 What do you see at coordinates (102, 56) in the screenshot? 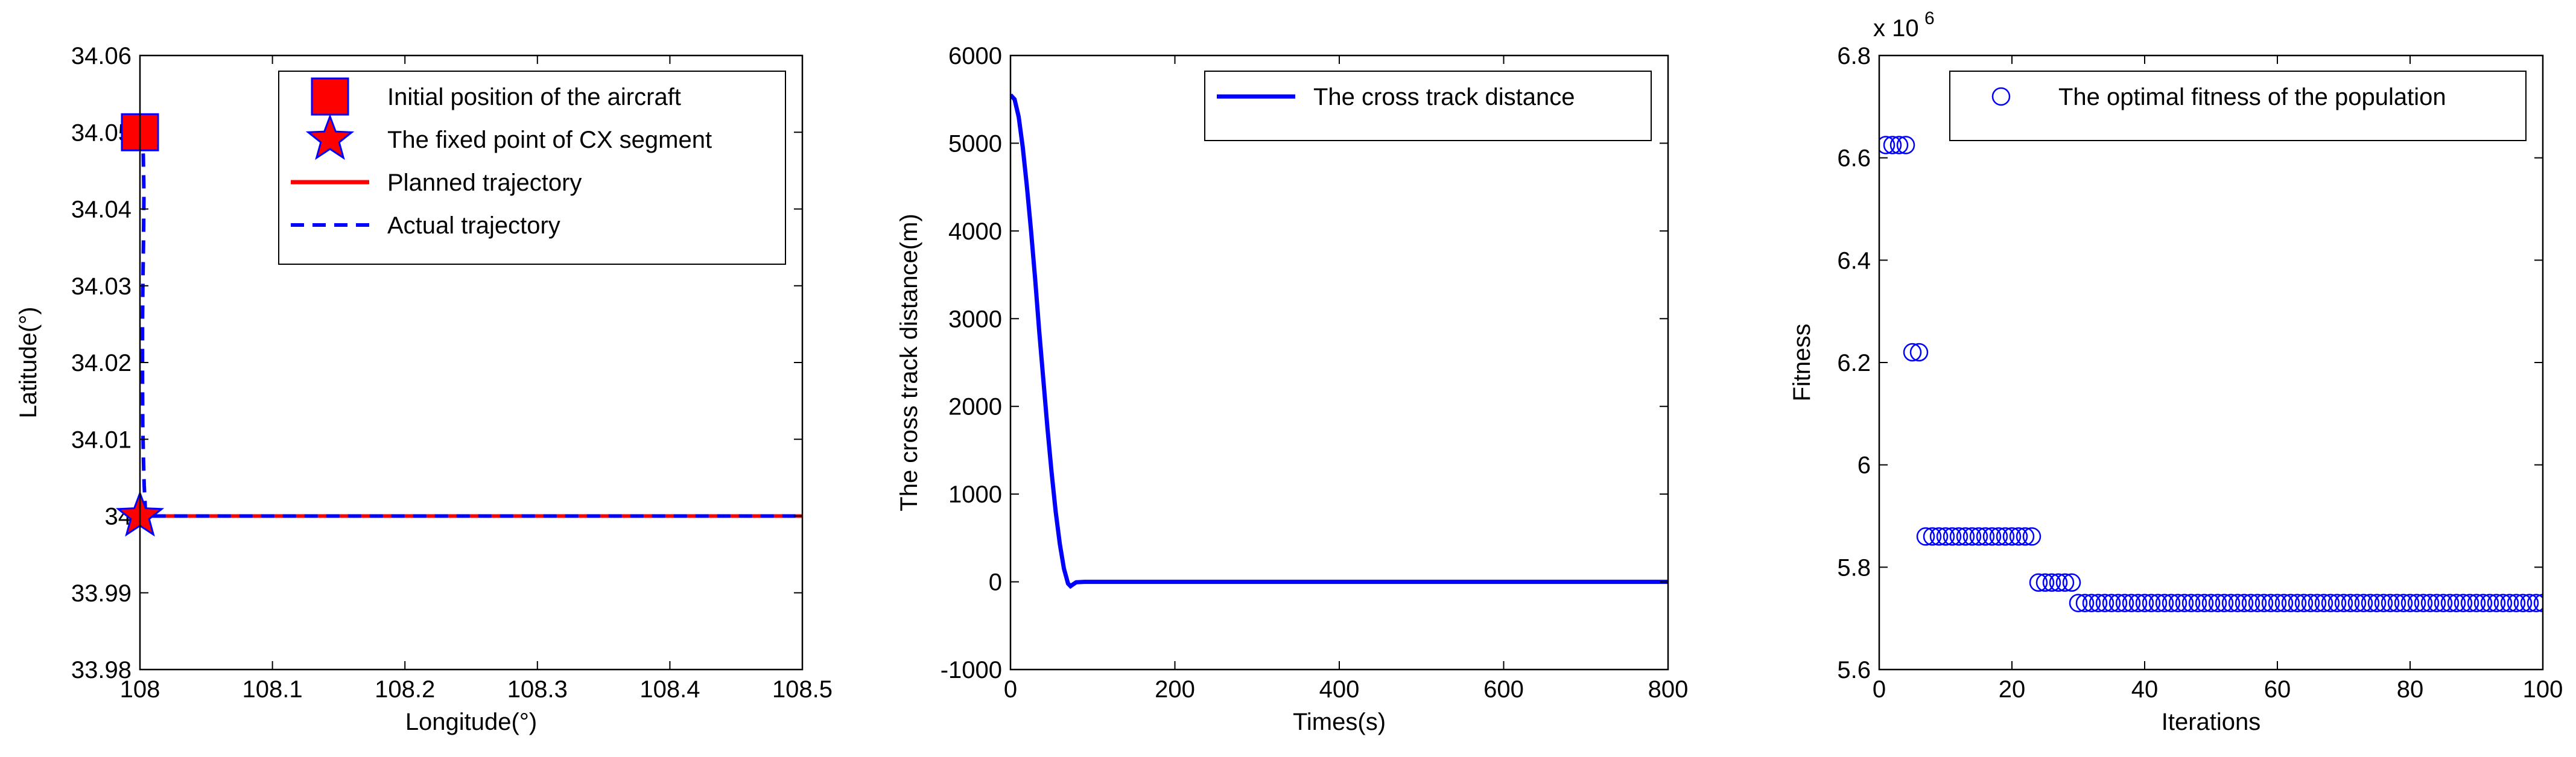
I see `y-tick-label: 34.06` at bounding box center [102, 56].